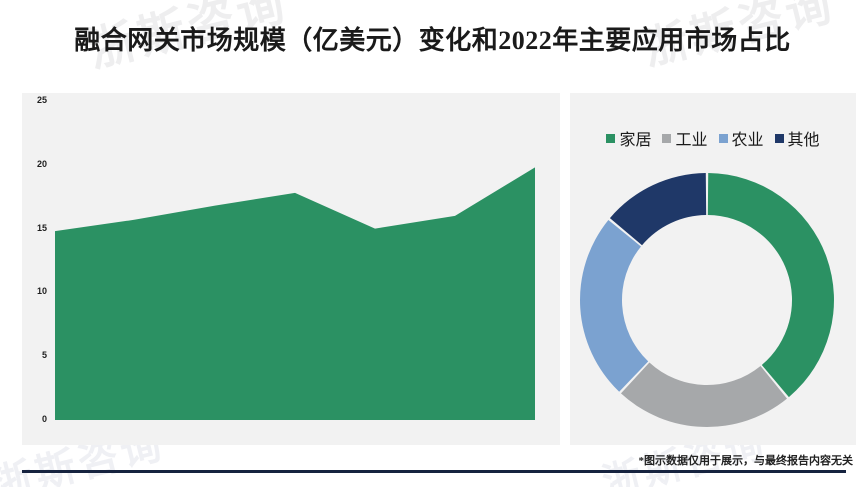  I want to click on footnote-text: *图示数据仅用于展示，与最终报告内容无关, so click(746, 461).